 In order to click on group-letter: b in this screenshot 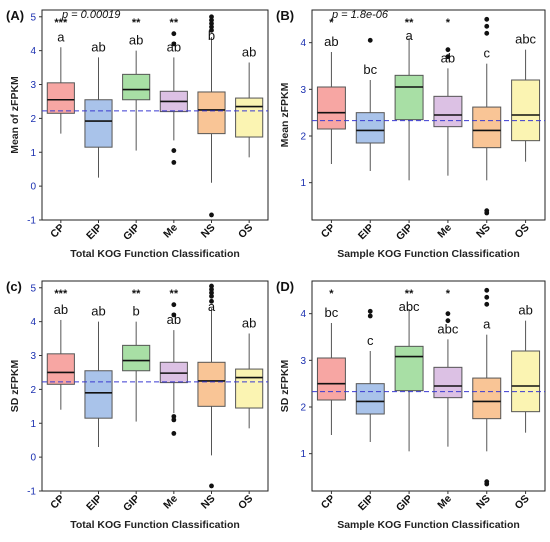, I will do `click(211, 35)`.